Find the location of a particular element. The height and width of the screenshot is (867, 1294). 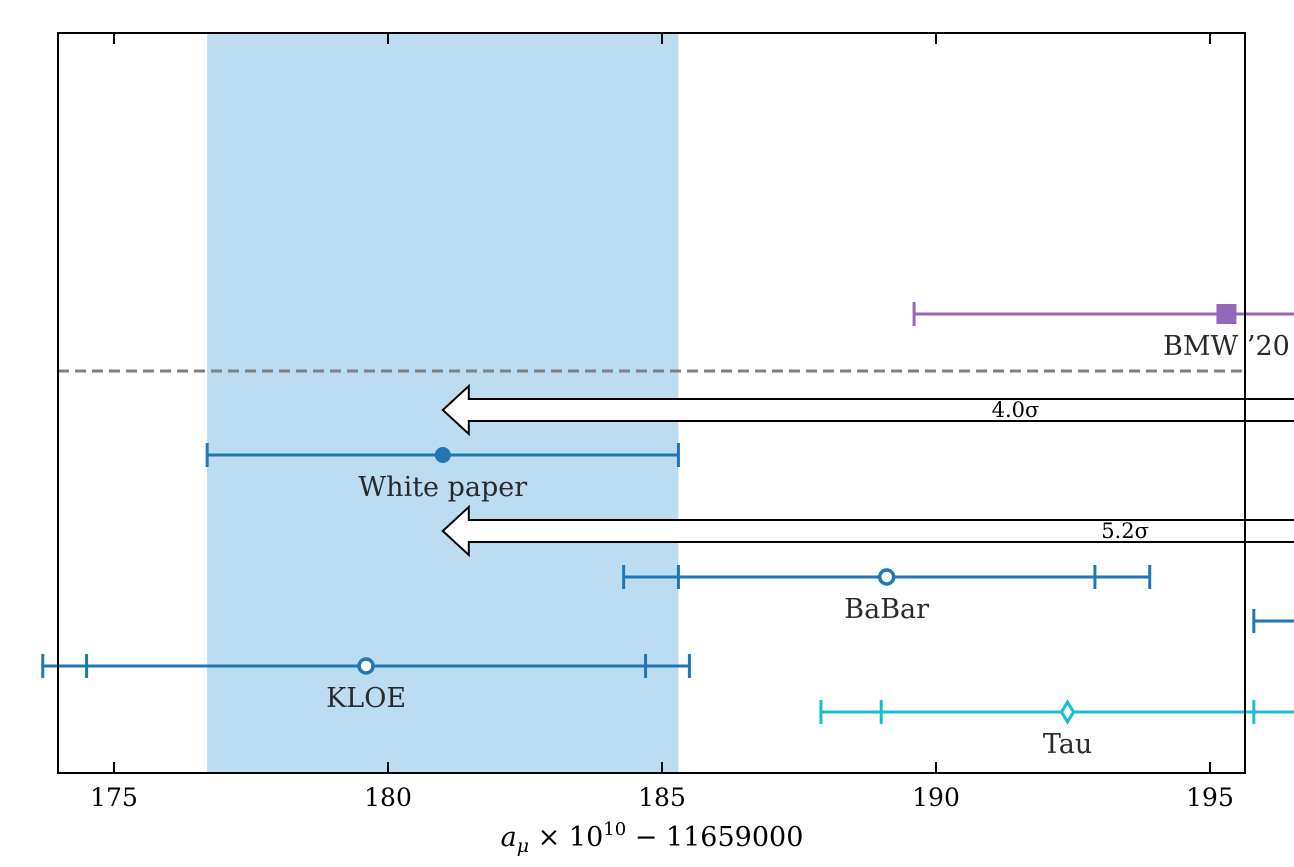

x-axis-label-rest: − 11659000 is located at coordinates (714, 837).